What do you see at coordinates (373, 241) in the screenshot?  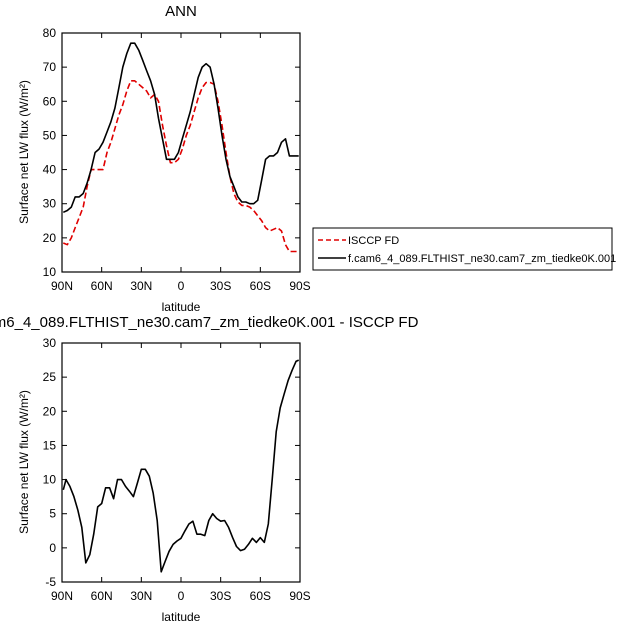 I see `legend-label-isccp: ISCCP FD` at bounding box center [373, 241].